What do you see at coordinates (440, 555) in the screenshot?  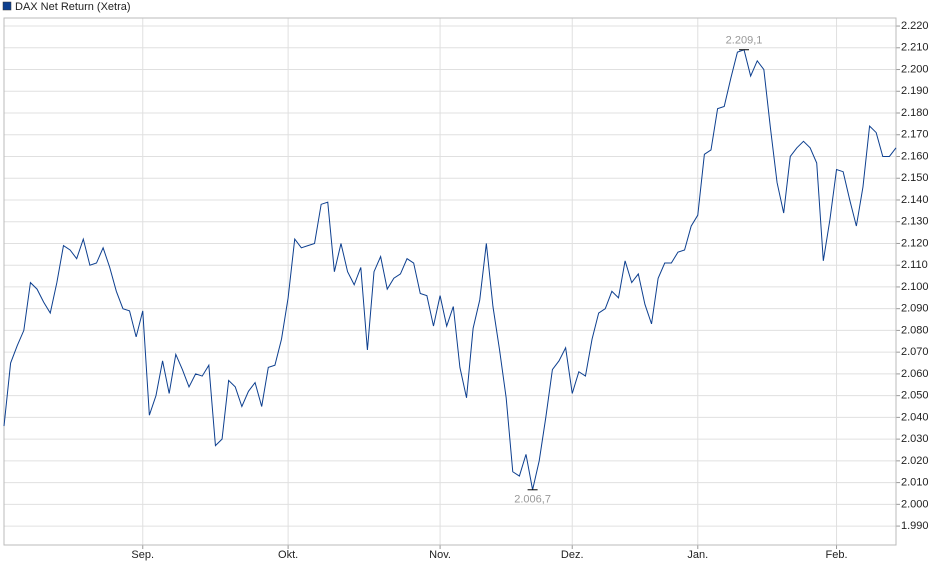 I see `x-tick-label: Nov.` at bounding box center [440, 555].